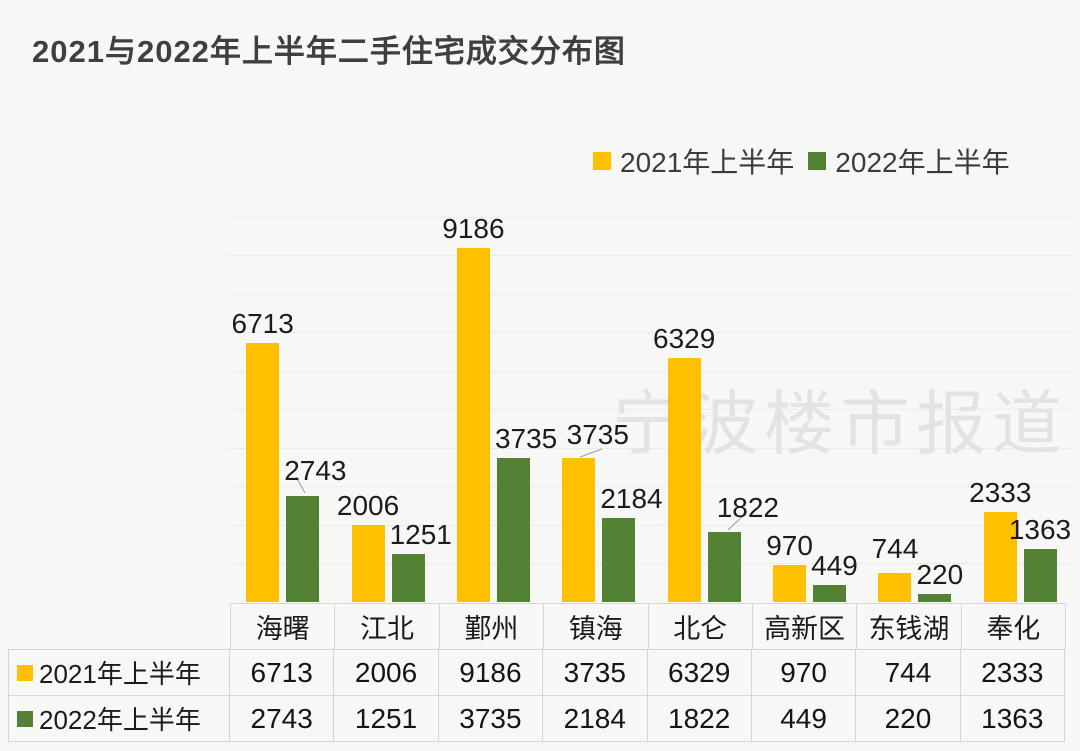 This screenshot has width=1080, height=751. Describe the element at coordinates (1012, 672) in the screenshot. I see `table-value-cell: 2333` at that location.